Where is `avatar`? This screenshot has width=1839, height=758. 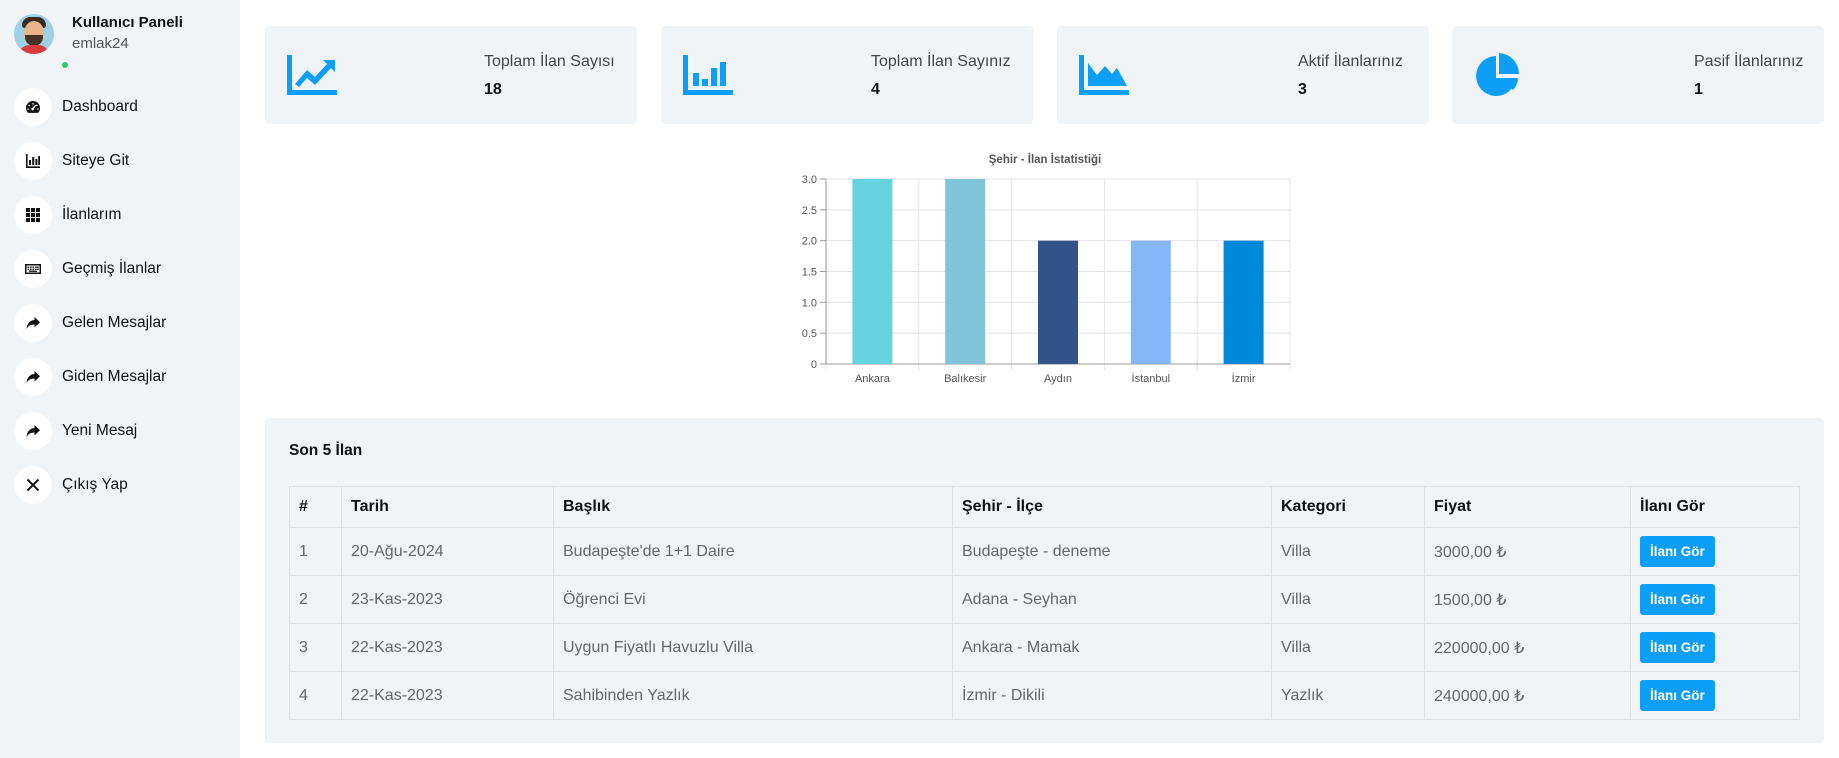 avatar is located at coordinates (34, 34).